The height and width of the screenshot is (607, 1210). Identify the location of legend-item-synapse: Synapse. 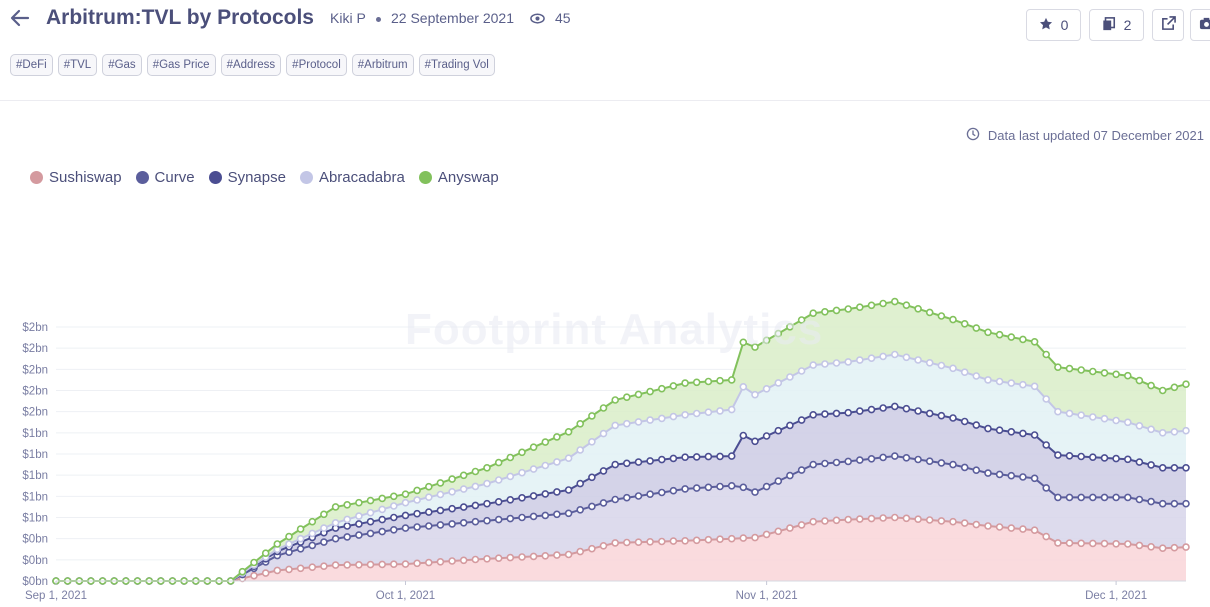
(247, 177).